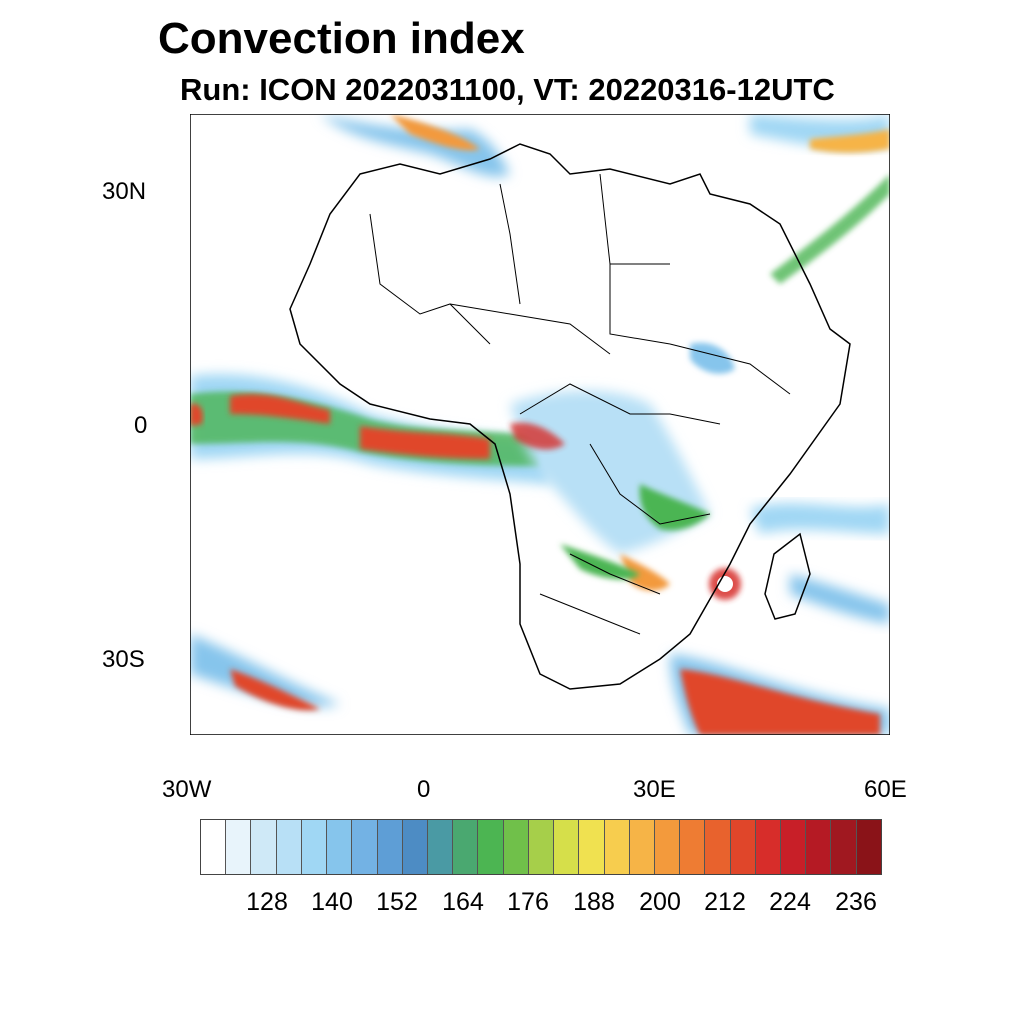 This screenshot has height=1024, width=1024. I want to click on southern-storm-track, so click(540, 684).